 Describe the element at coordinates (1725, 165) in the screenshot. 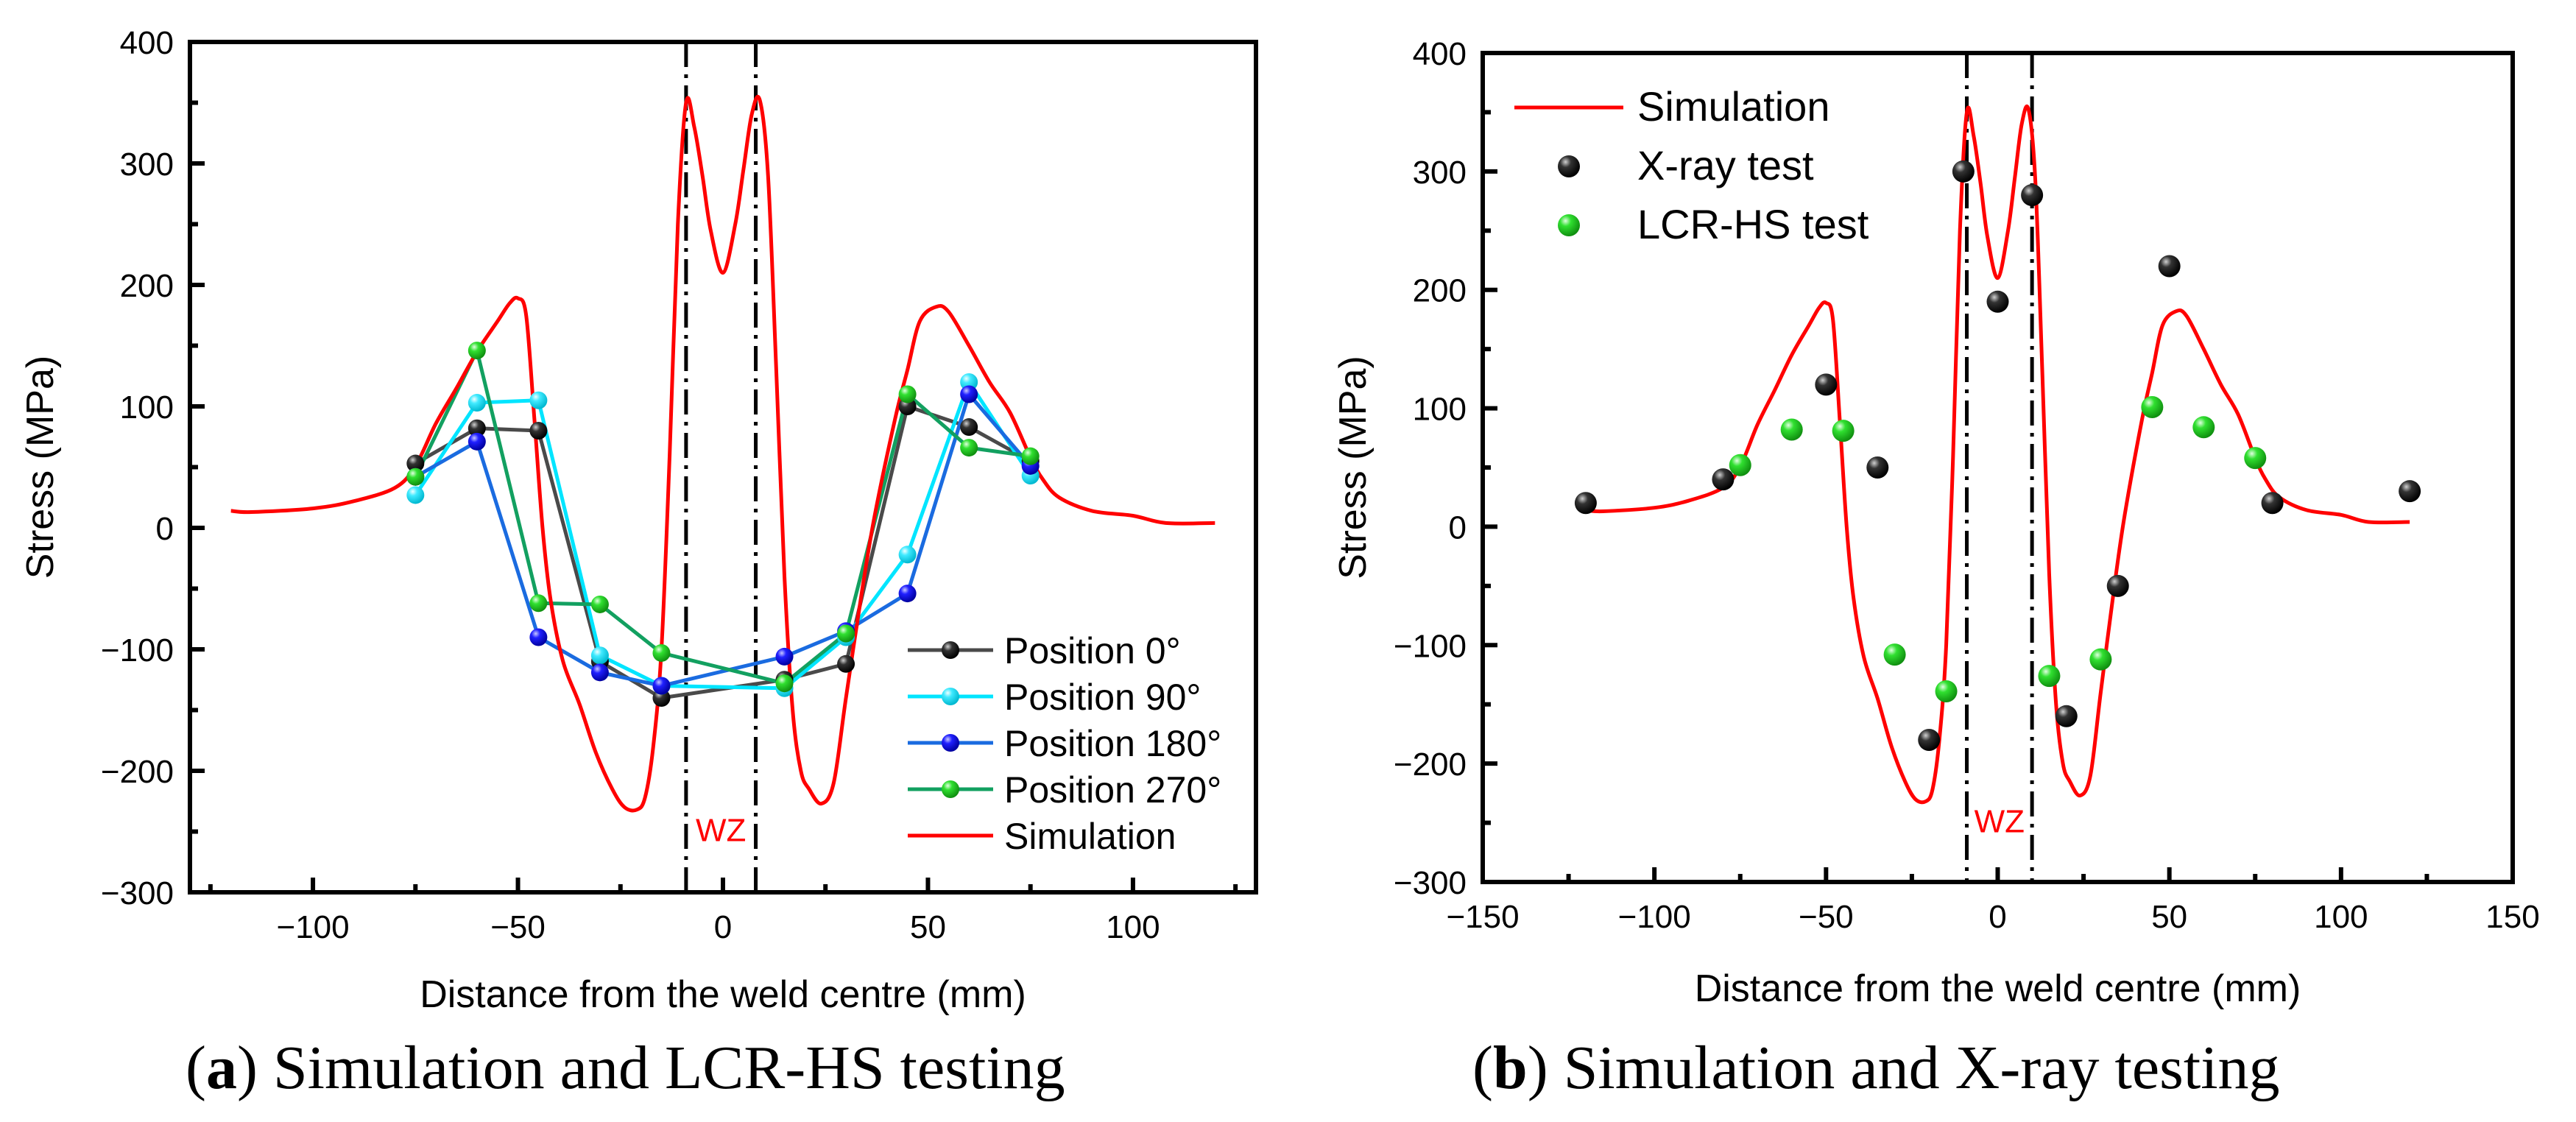

I see `legend-label: X-ray test` at that location.